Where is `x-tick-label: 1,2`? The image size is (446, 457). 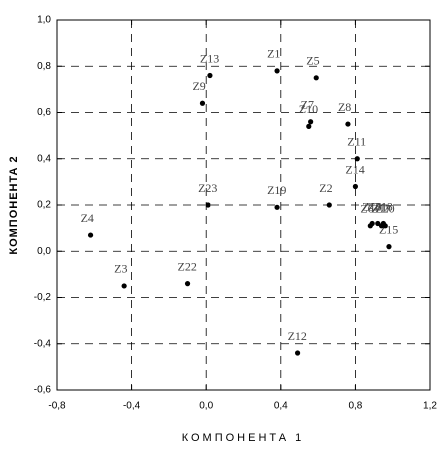 x-tick-label: 1,2 is located at coordinates (430, 406).